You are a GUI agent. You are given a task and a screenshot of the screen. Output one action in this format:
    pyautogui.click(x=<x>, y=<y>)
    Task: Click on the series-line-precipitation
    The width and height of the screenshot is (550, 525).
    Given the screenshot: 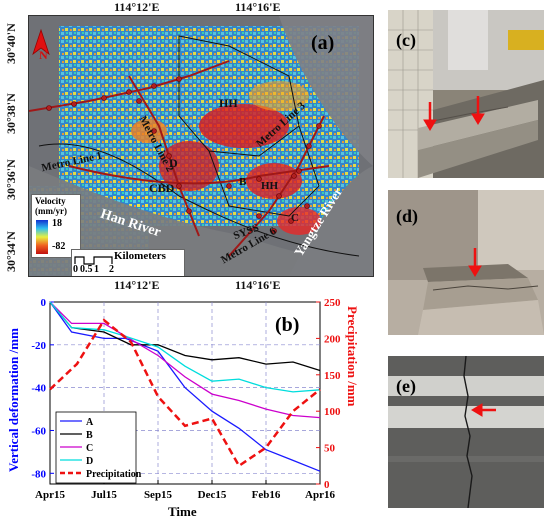 What is the action you would take?
    pyautogui.click(x=185, y=393)
    